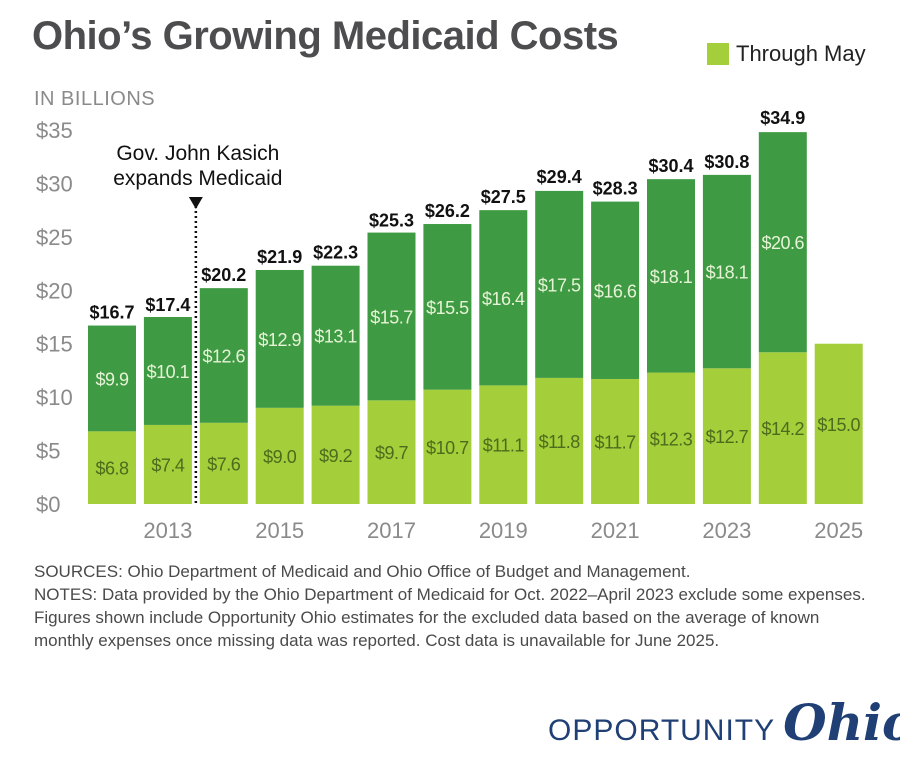 This screenshot has width=900, height=784. I want to click on logo-word-ohio: Ohio, so click(841, 722).